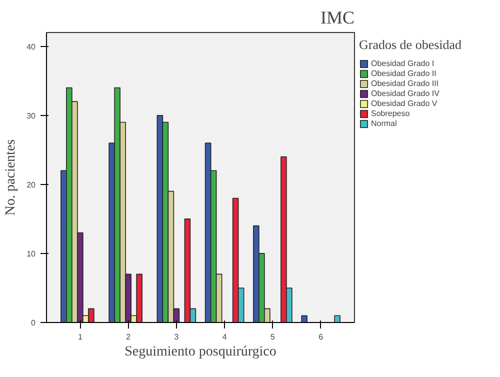 This screenshot has height=377, width=500. I want to click on y-tick-label: 40, so click(31, 47).